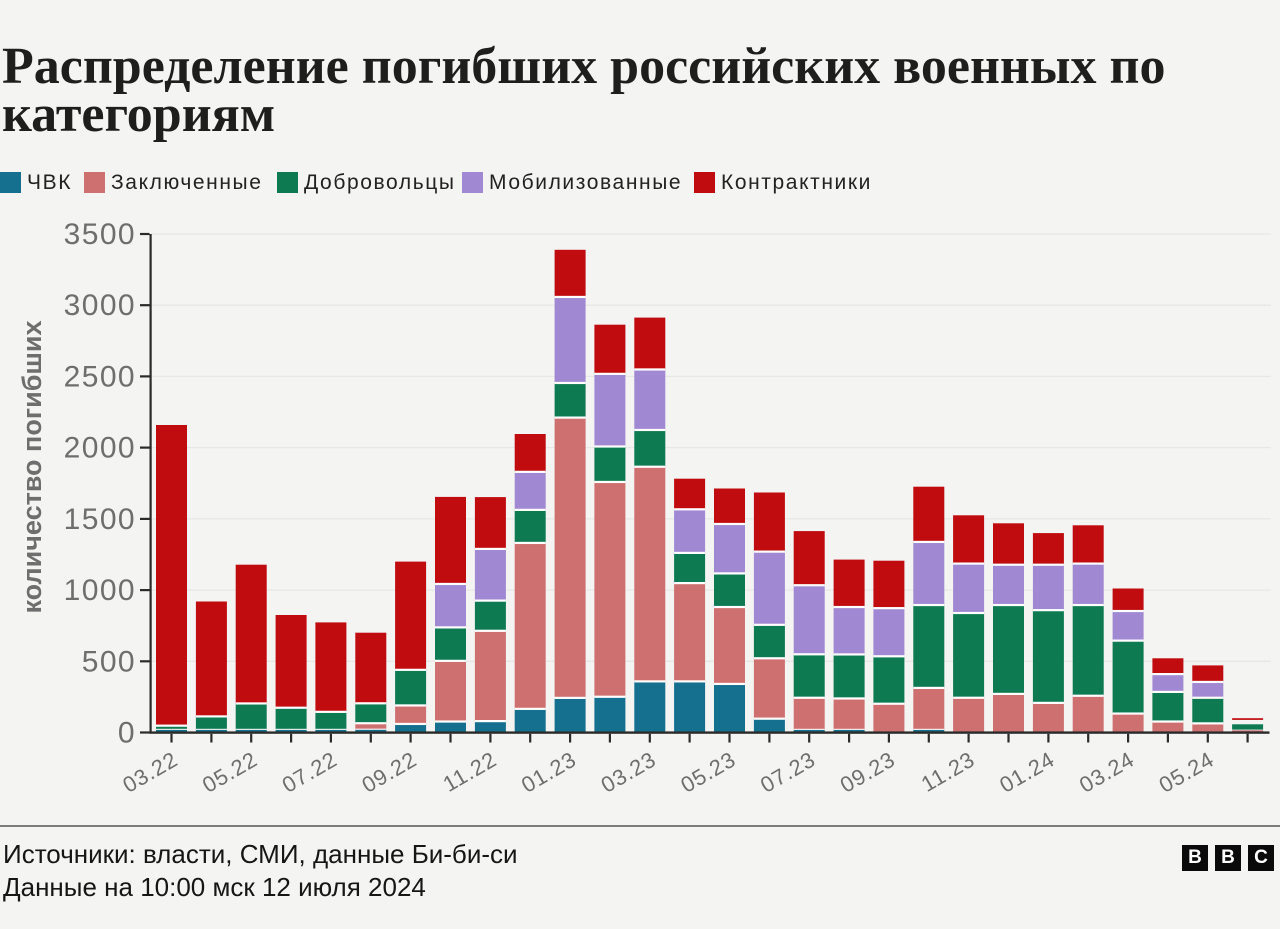  Describe the element at coordinates (549, 771) in the screenshot. I see `svg-text: 01.23` at that location.